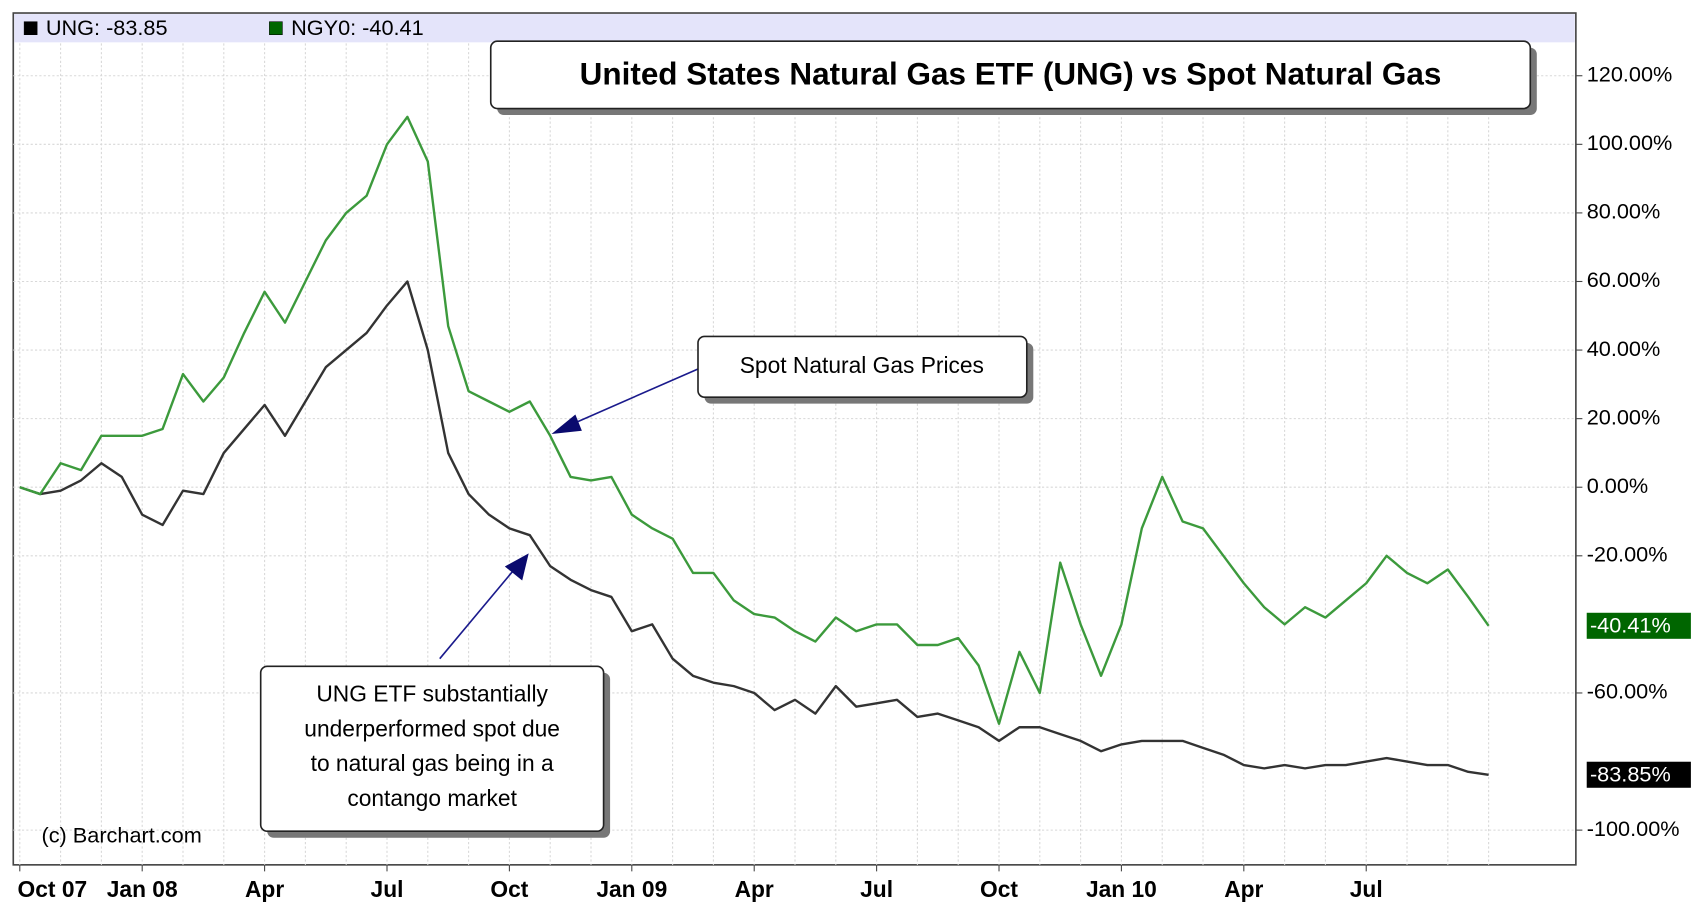 This screenshot has height=905, width=1702. I want to click on legend-label: UNG: -83.85, so click(107, 27).